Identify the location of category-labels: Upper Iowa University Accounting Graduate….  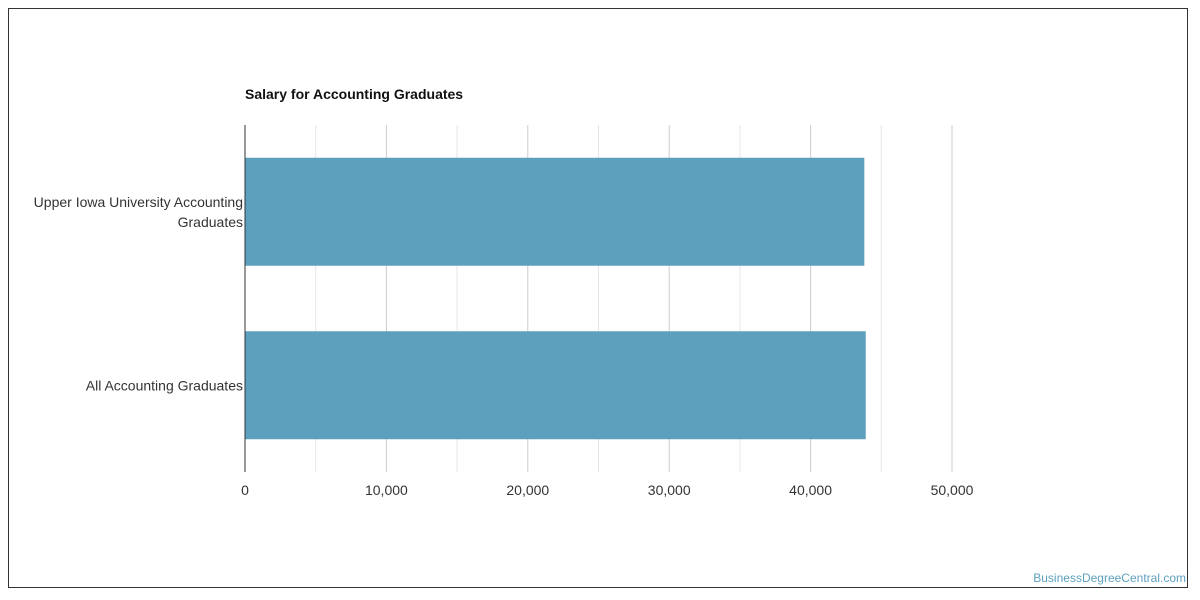
(138, 294).